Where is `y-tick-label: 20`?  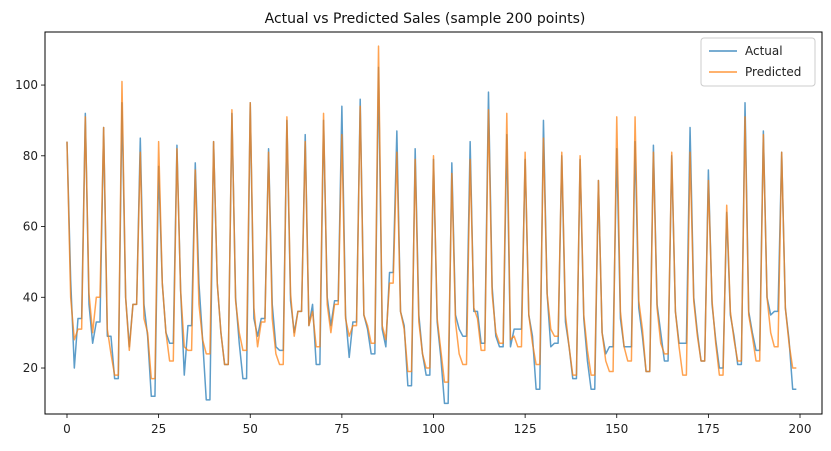 y-tick-label: 20 is located at coordinates (30, 368).